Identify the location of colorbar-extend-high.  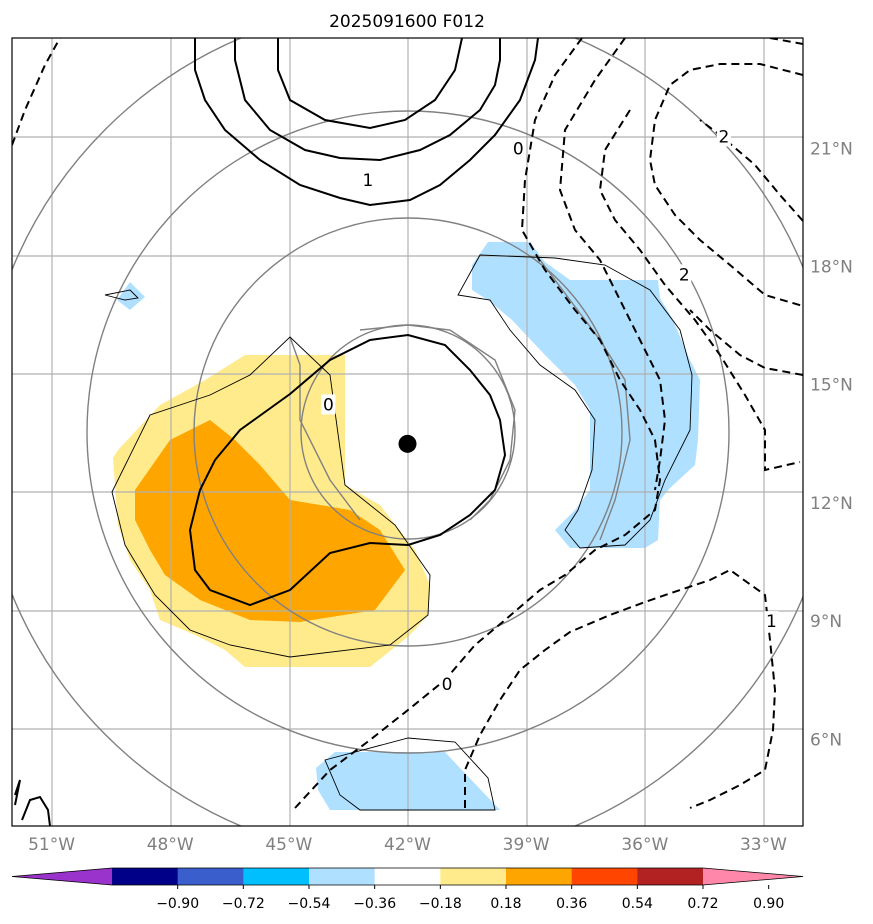
(753, 876).